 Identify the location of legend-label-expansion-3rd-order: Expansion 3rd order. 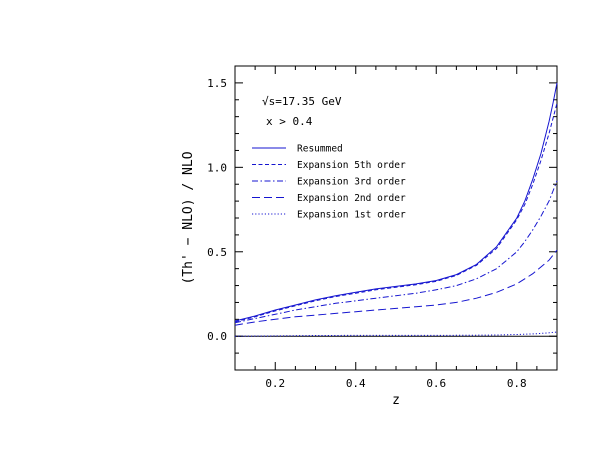
(351, 182).